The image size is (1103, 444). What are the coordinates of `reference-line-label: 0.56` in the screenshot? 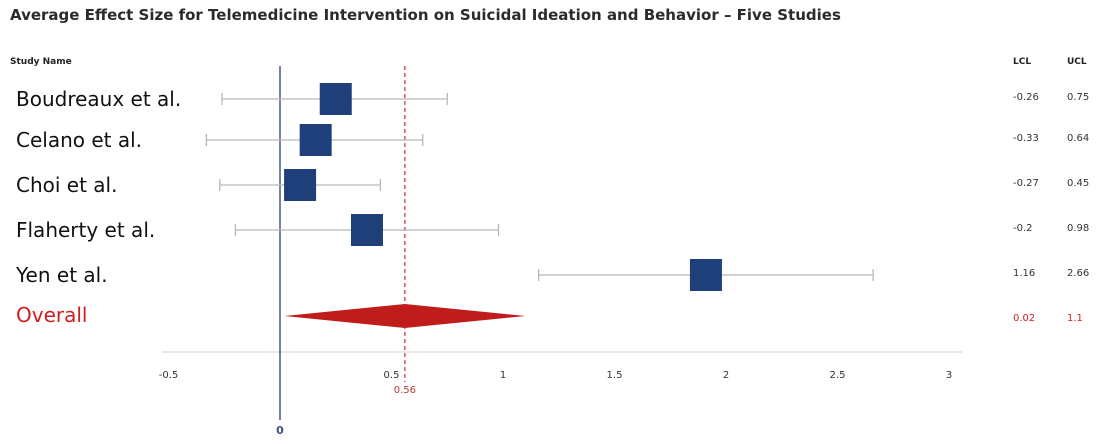 It's located at (405, 390).